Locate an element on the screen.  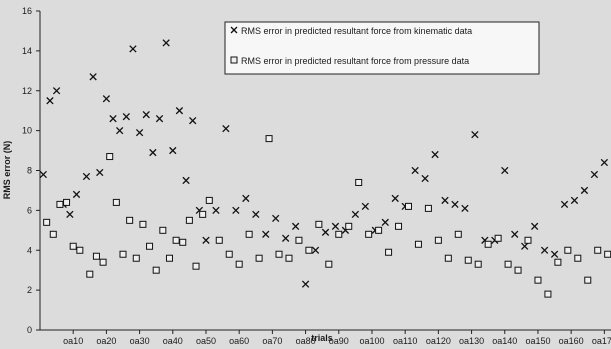
x-tick-label: oa50 is located at coordinates (206, 340).